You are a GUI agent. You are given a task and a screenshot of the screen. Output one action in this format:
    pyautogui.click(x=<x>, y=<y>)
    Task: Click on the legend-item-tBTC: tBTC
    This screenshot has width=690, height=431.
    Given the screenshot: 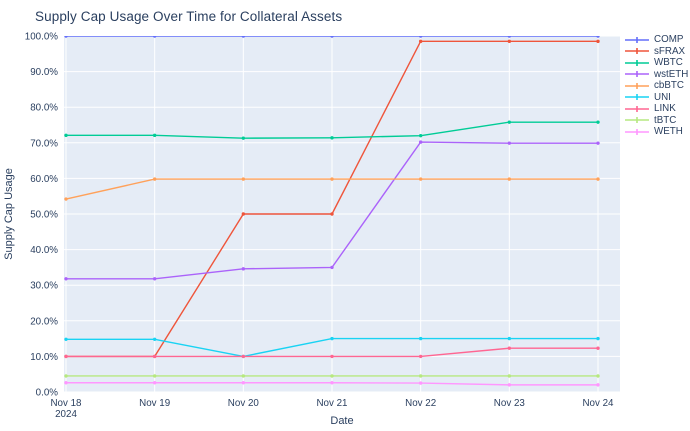 What is the action you would take?
    pyautogui.click(x=656, y=121)
    